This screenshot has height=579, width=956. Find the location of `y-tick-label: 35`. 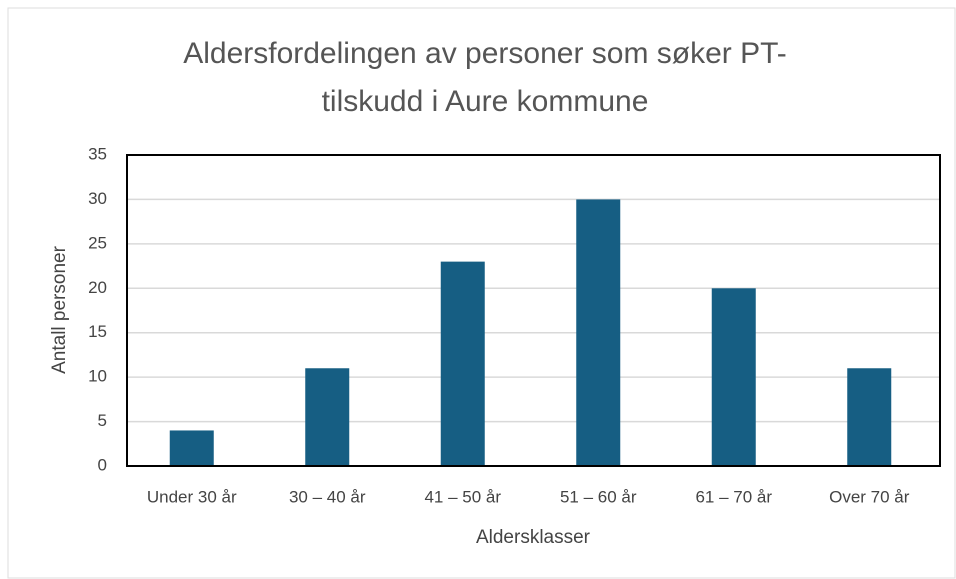

y-tick-label: 35 is located at coordinates (97, 153).